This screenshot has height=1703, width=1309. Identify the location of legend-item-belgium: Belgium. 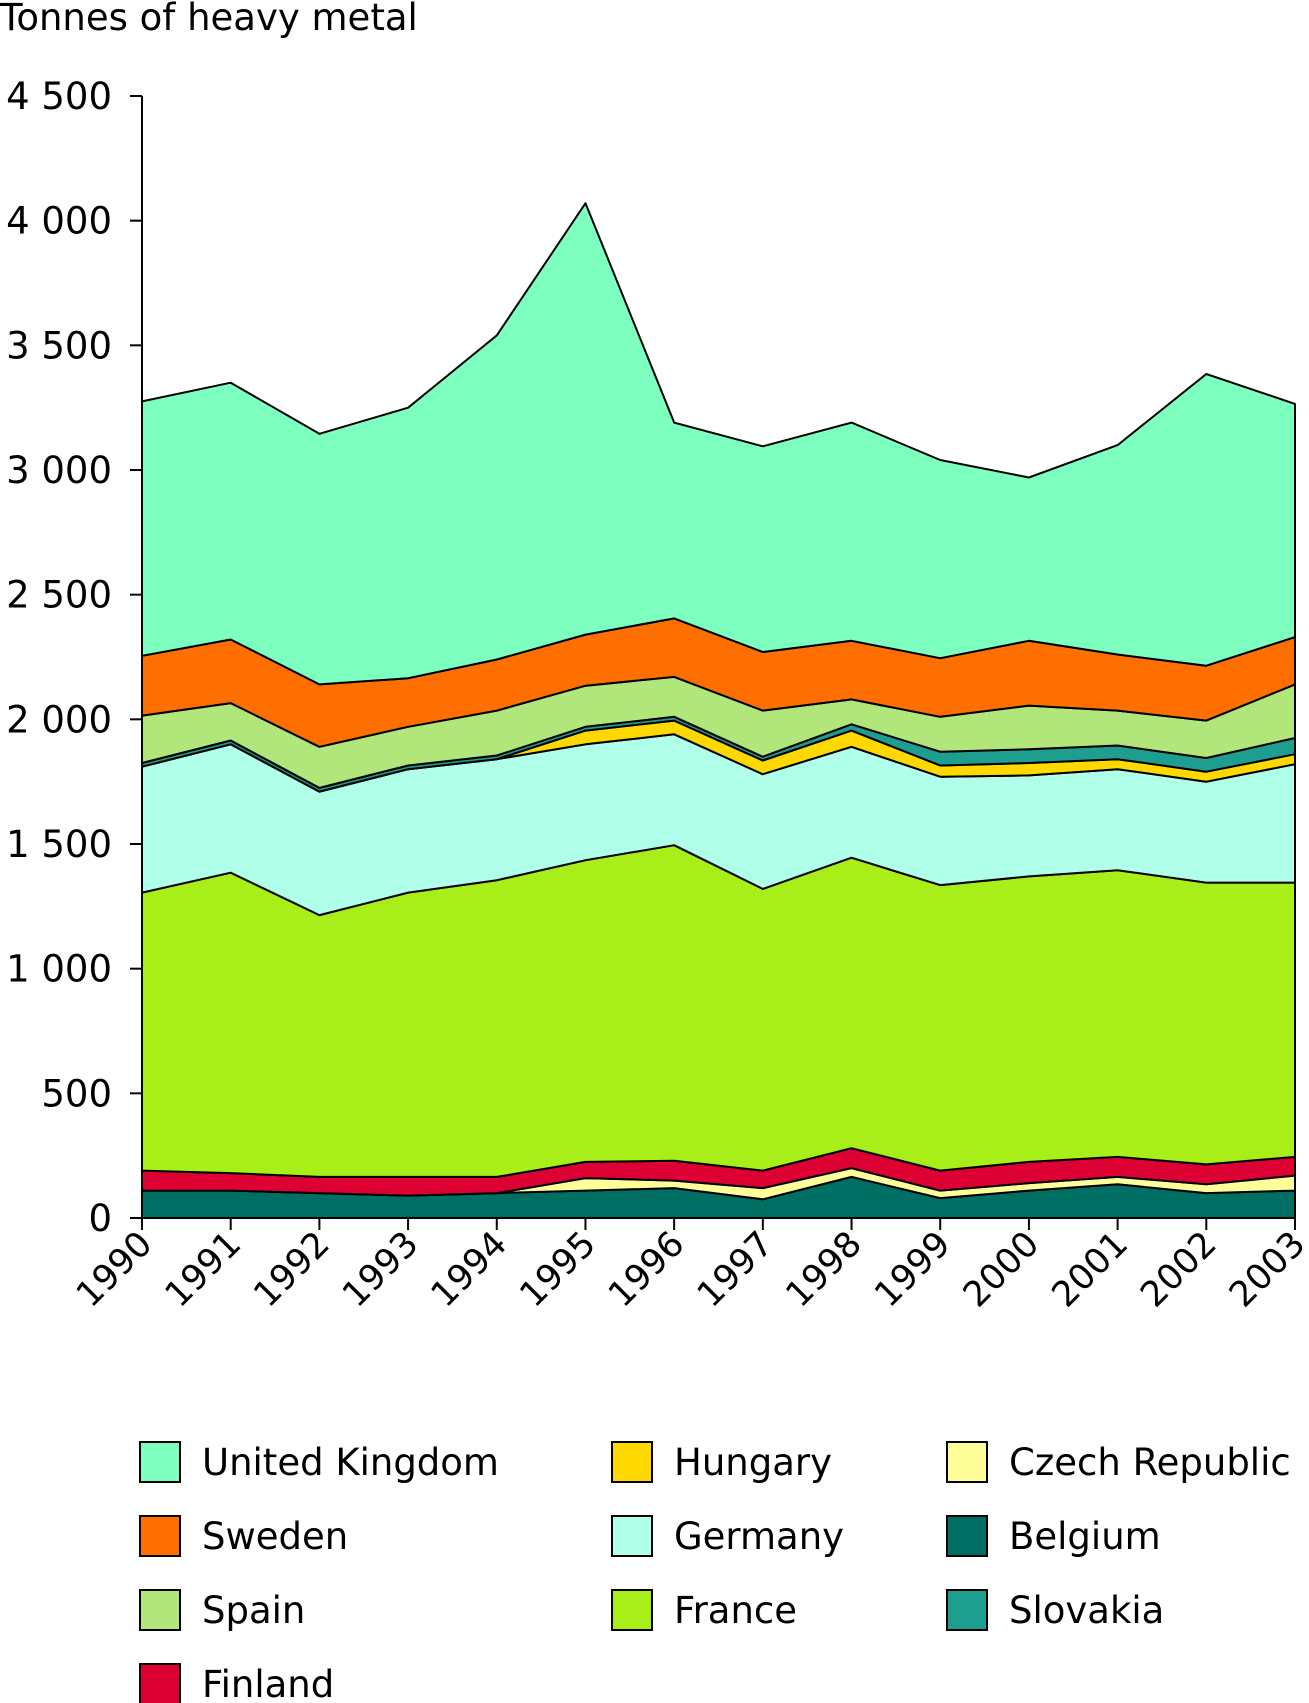
(1053, 1536).